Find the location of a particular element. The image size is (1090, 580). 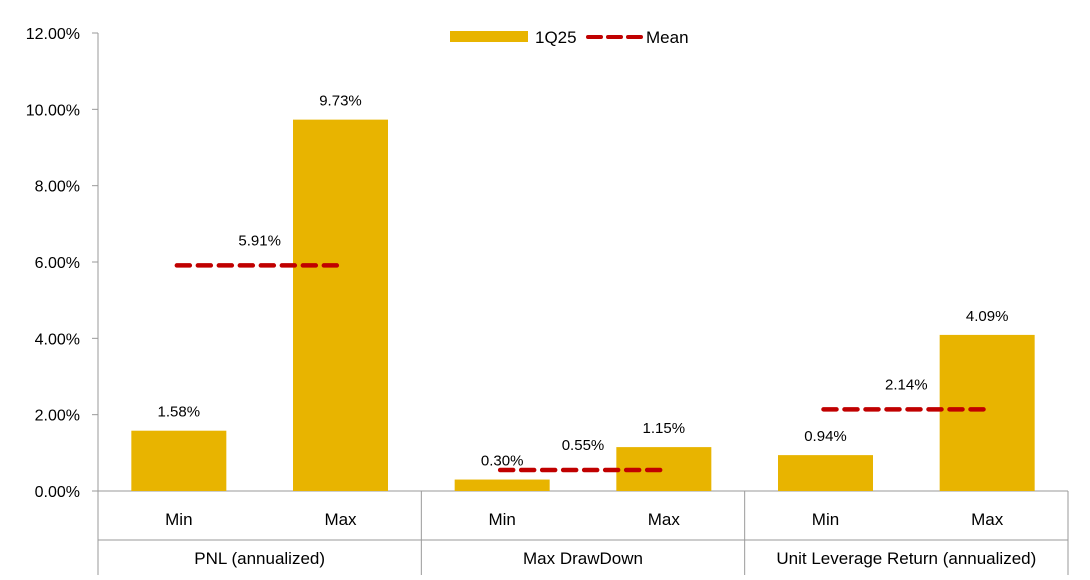

legend-label-1q25: 1Q25 is located at coordinates (556, 37).